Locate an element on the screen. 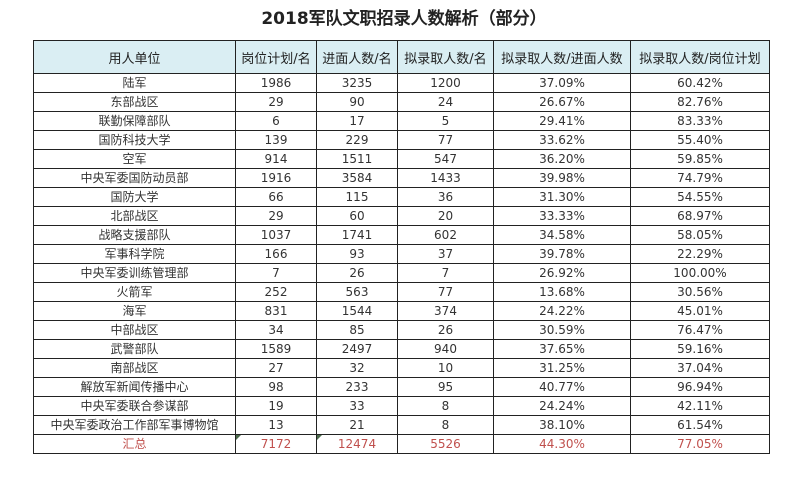  cell-admit-interview-ratio: 30.59% is located at coordinates (562, 330).